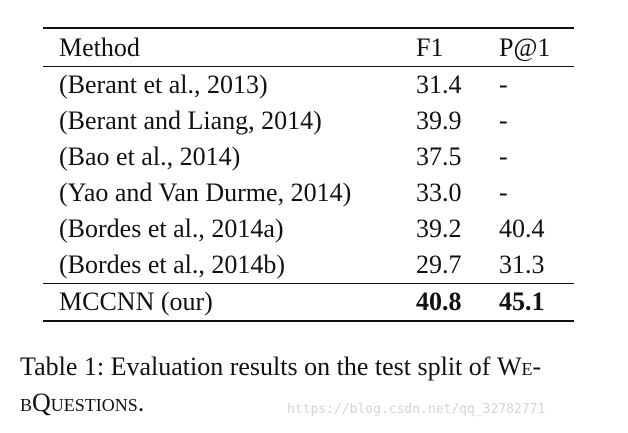  What do you see at coordinates (308, 283) in the screenshot?
I see `table-ours-rule` at bounding box center [308, 283].